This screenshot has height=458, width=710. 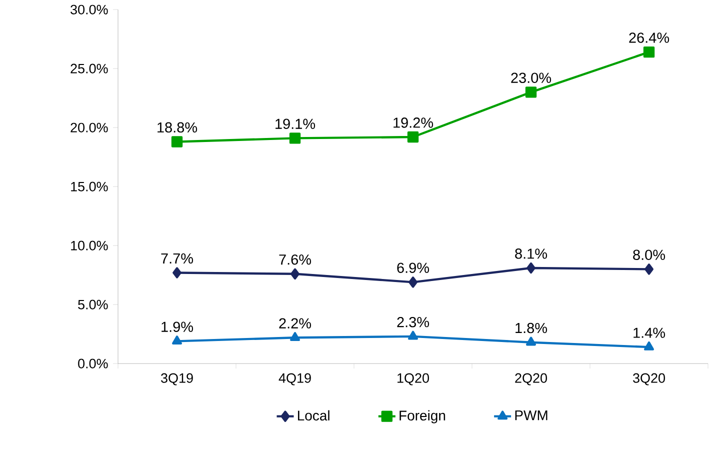 I want to click on data-label: 19.1%, so click(x=296, y=124).